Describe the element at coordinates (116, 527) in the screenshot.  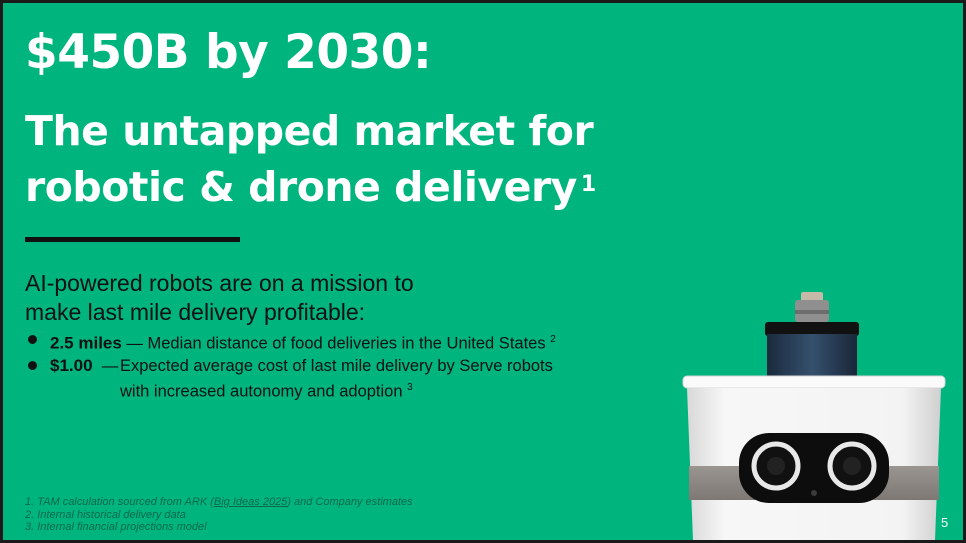
I see `footnote-3: 3. Internal financial projections model` at that location.